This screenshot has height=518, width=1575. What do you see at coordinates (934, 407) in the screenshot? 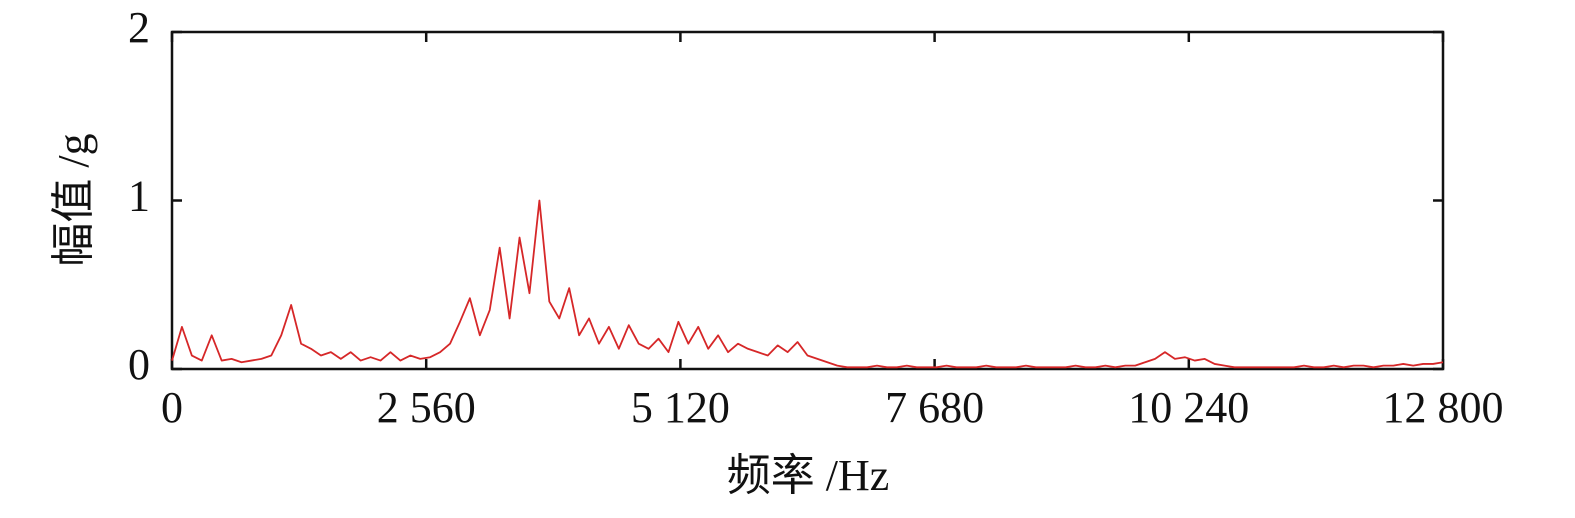
I see `x-tick-label: 7 680` at bounding box center [934, 407].